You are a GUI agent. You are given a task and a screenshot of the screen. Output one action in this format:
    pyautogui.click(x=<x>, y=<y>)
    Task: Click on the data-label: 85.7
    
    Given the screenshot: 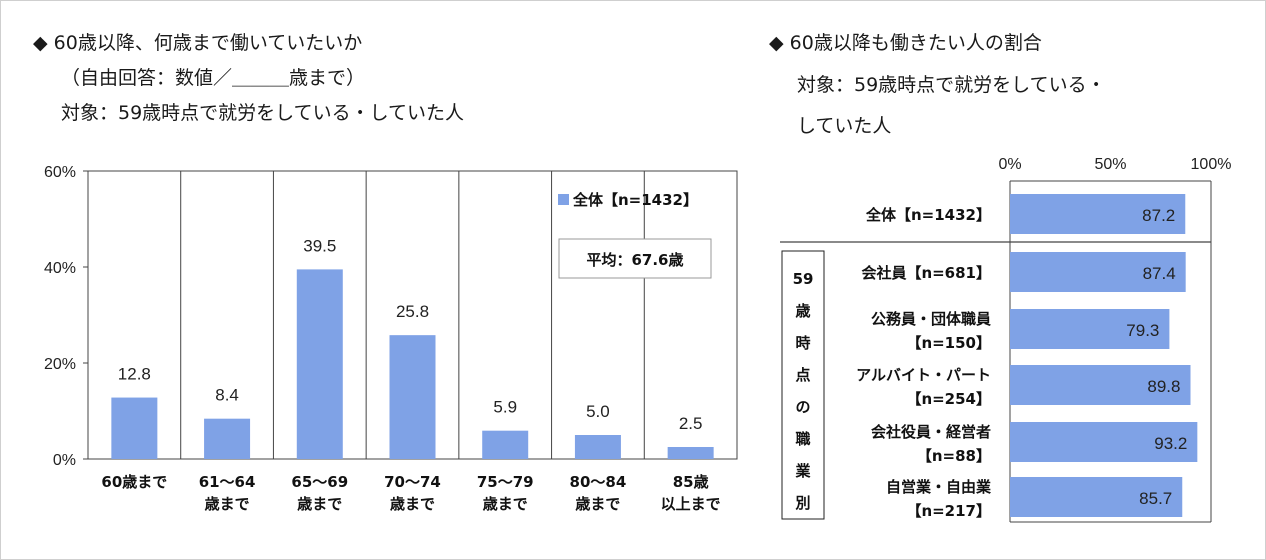 What is the action you would take?
    pyautogui.click(x=1155, y=498)
    